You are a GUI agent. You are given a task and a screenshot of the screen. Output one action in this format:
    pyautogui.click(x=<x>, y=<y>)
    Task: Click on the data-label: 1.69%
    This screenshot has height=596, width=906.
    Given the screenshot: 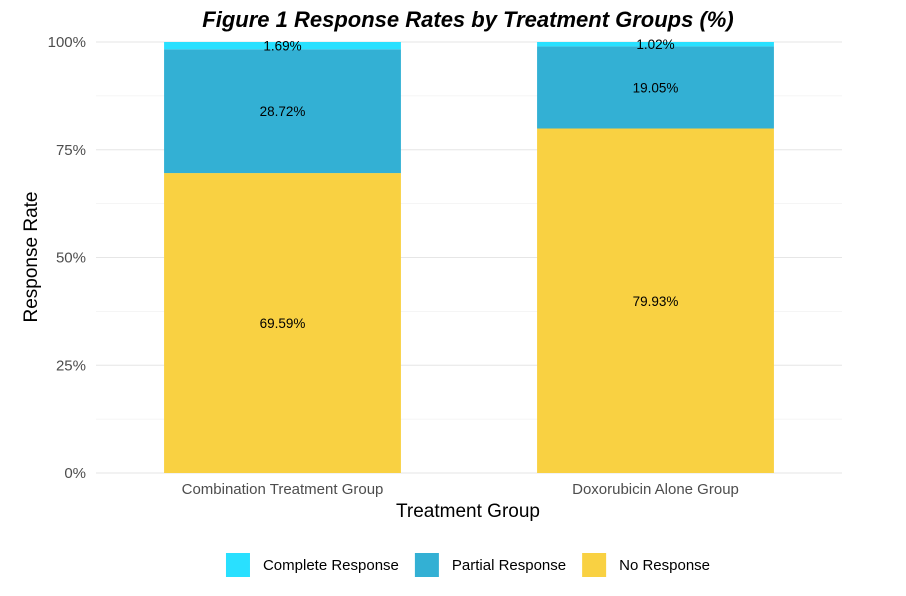 What is the action you would take?
    pyautogui.click(x=282, y=46)
    